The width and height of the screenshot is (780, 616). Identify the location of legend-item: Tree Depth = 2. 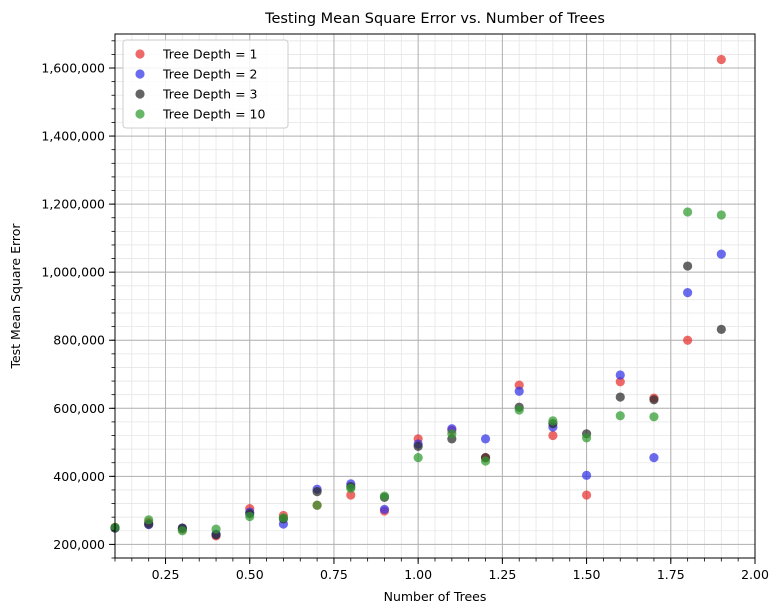
(196, 74).